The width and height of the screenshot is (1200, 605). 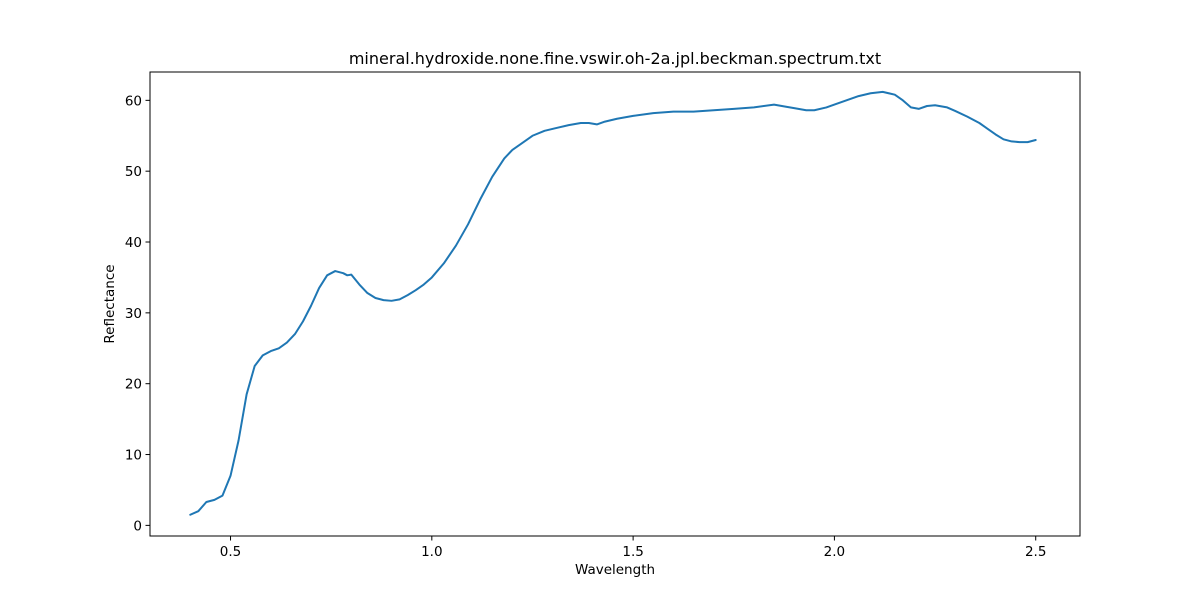 I want to click on x-axis-label: Wavelength, so click(x=615, y=570).